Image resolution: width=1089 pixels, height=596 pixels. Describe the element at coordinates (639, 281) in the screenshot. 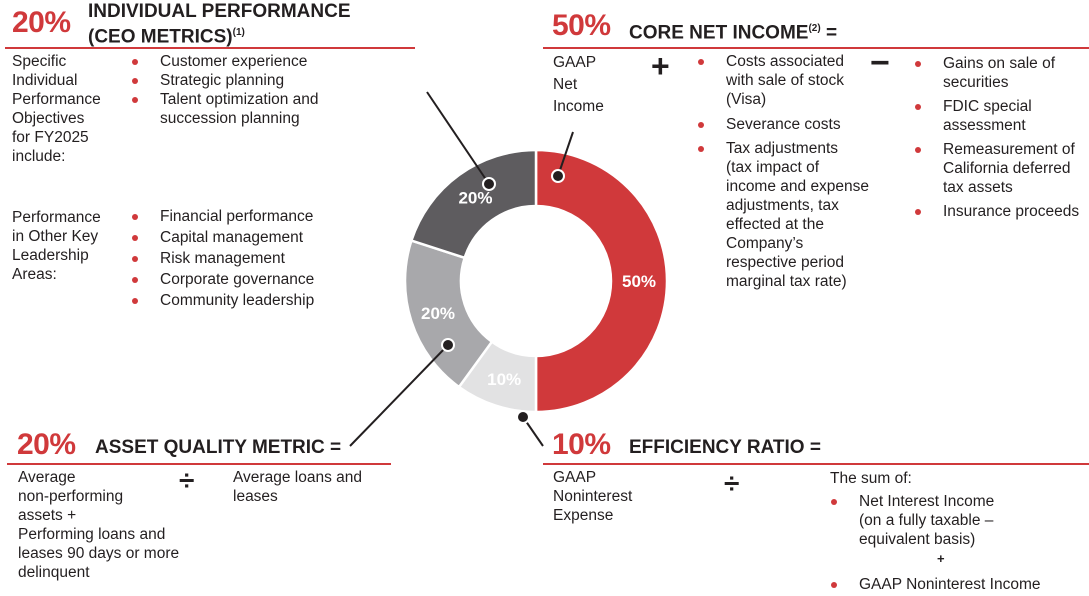

I see `donut-label-core-net-income: 50%` at that location.